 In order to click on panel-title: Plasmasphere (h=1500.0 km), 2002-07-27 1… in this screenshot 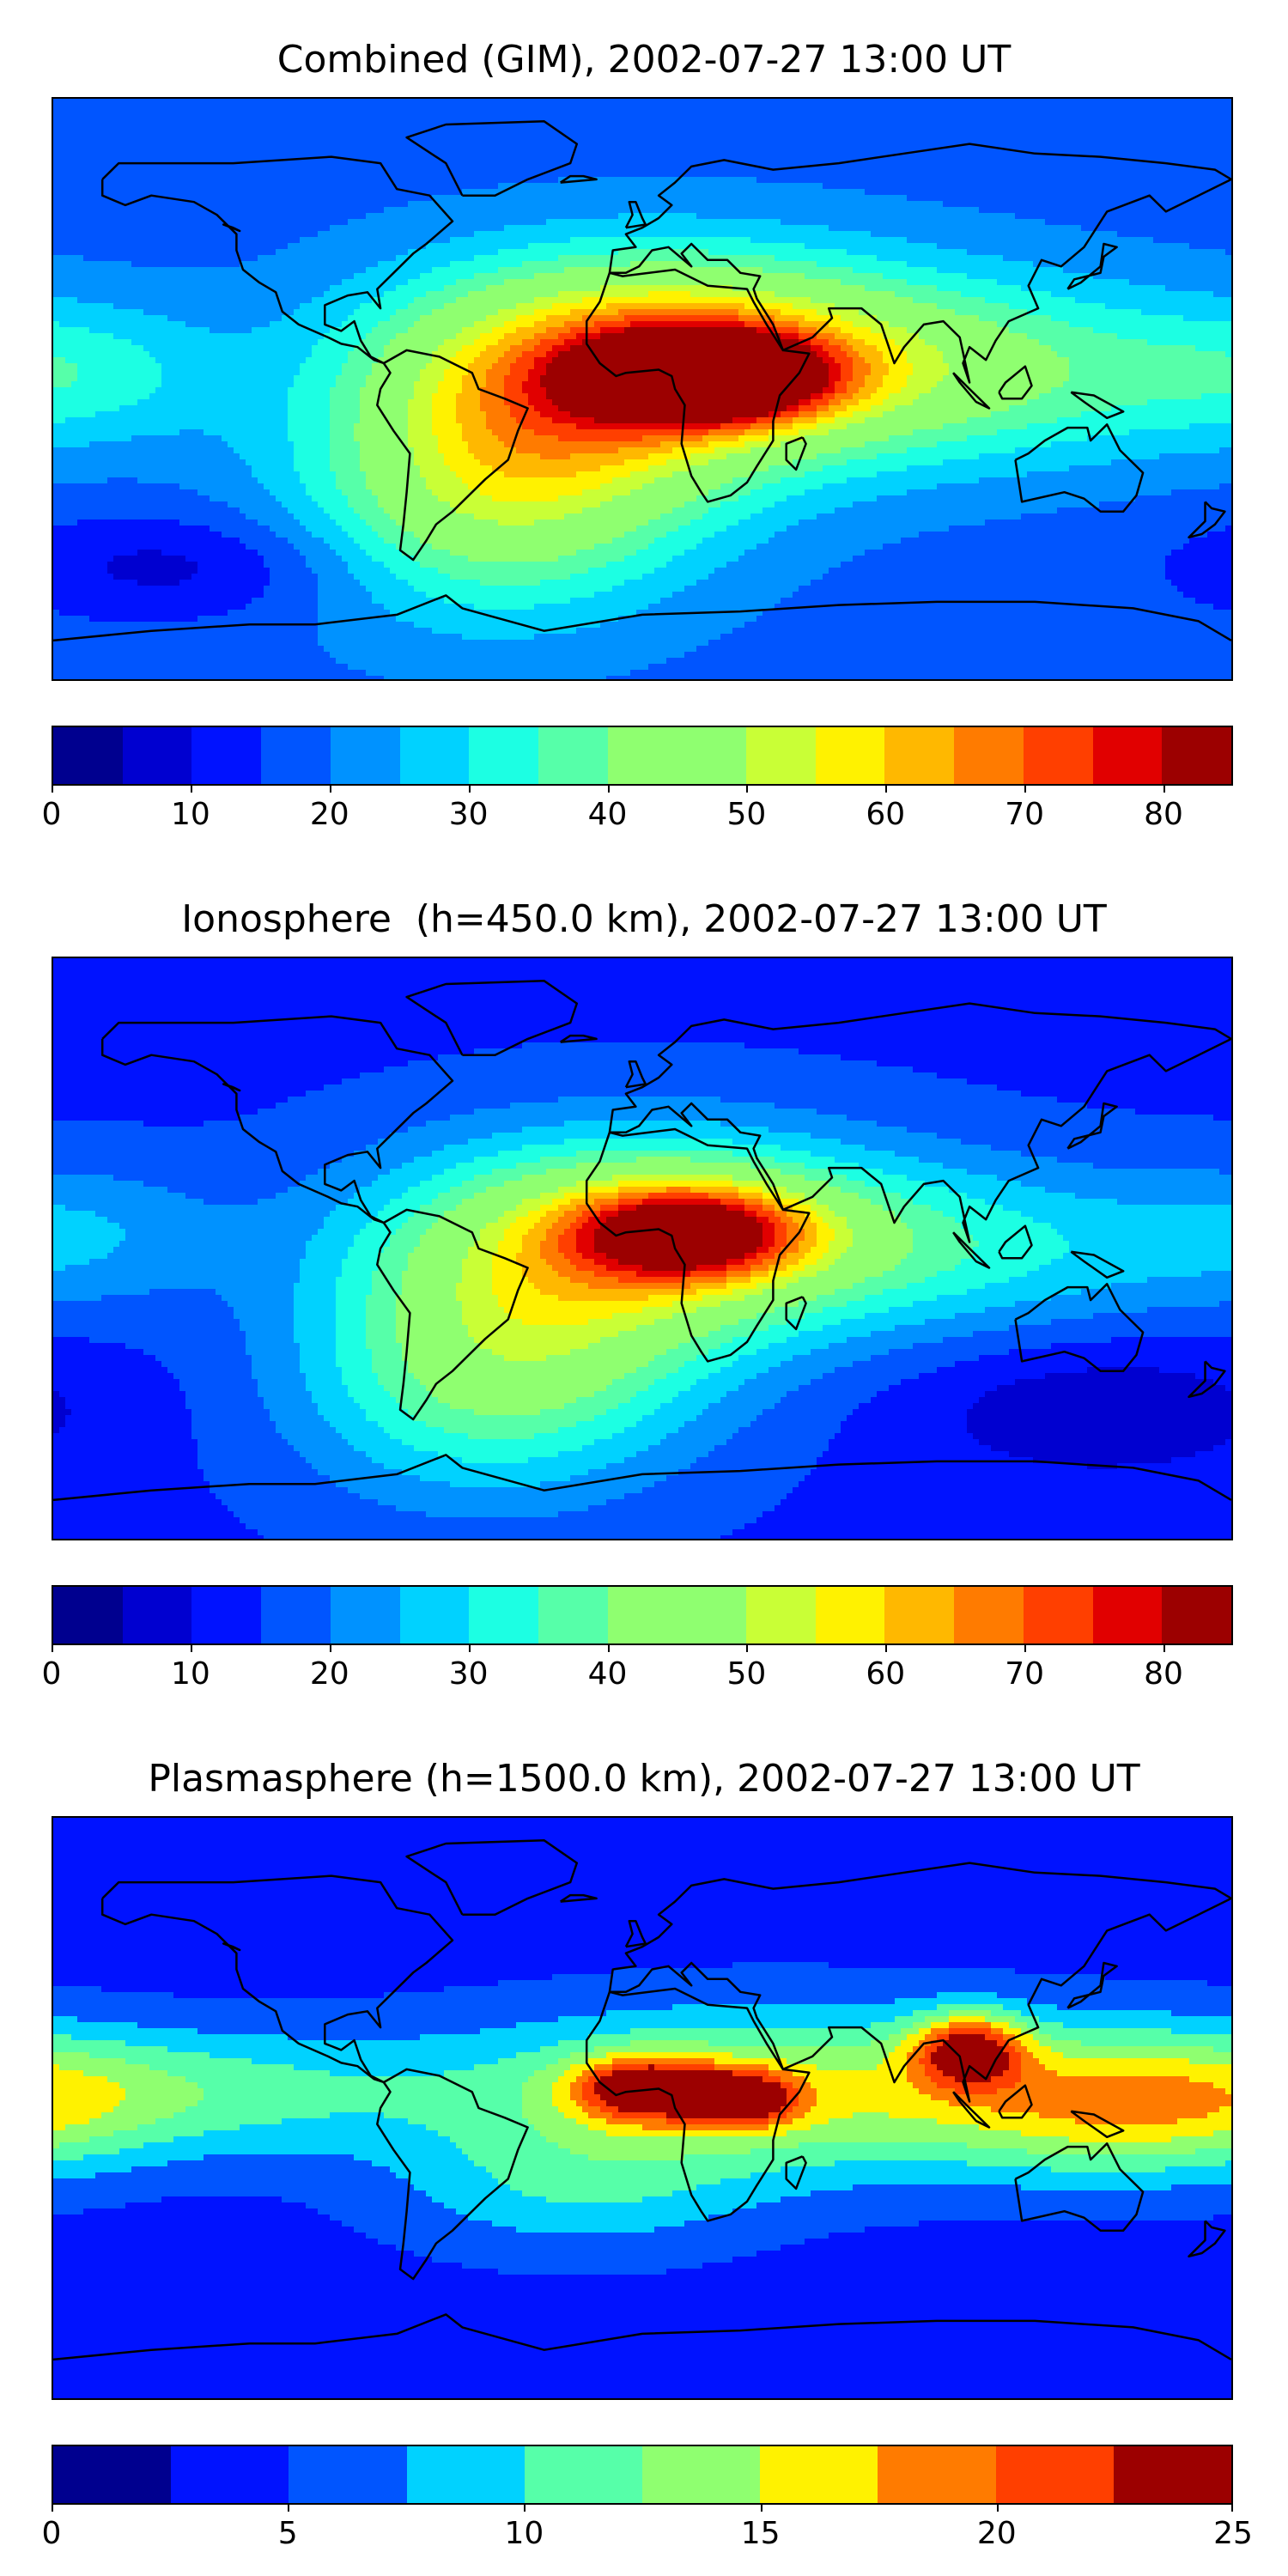, I will do `click(644, 1779)`.